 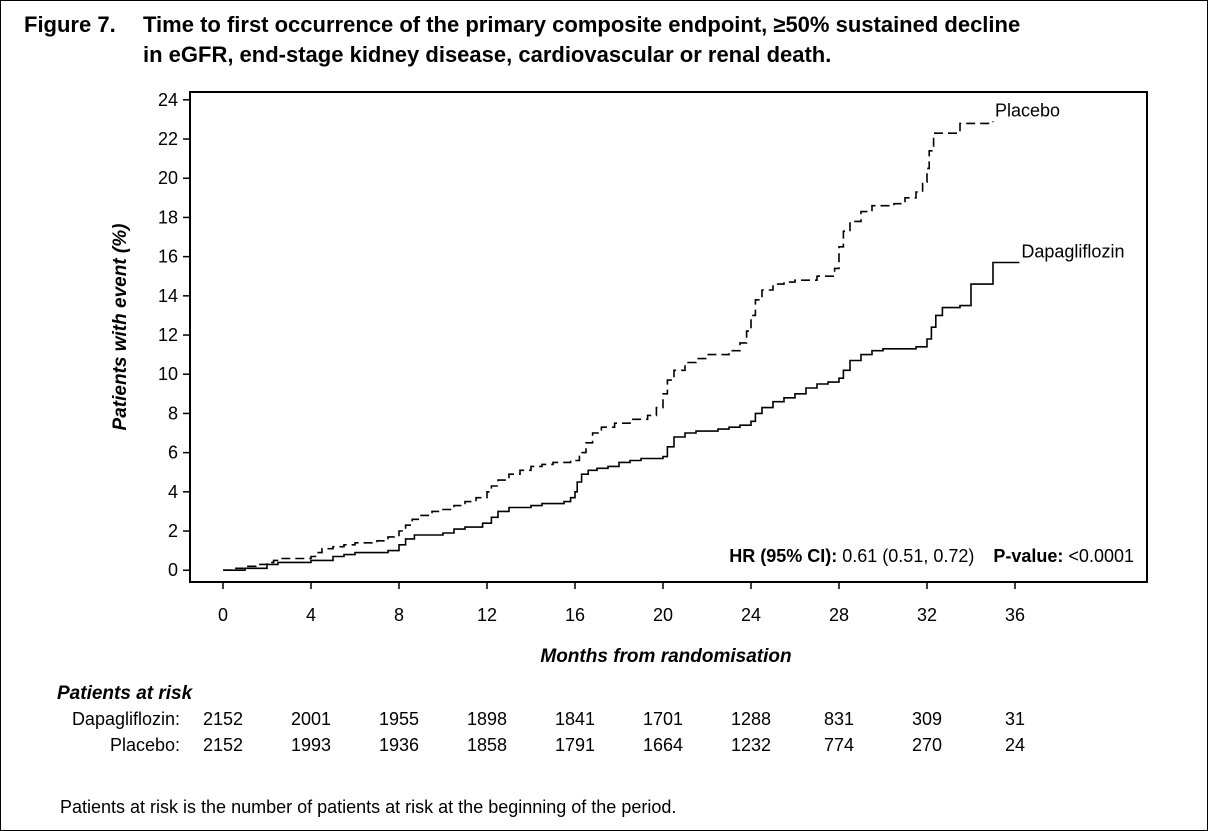 I want to click on risk-count: 1664, so click(x=663, y=745).